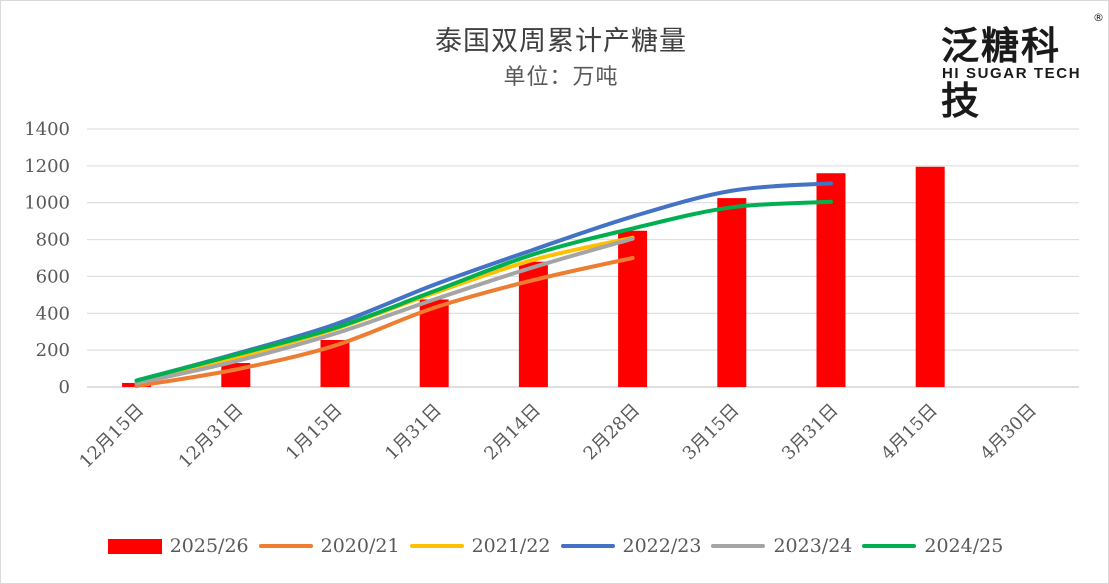  Describe the element at coordinates (561, 77) in the screenshot. I see `chart-subtitle: 单位：万吨` at that location.